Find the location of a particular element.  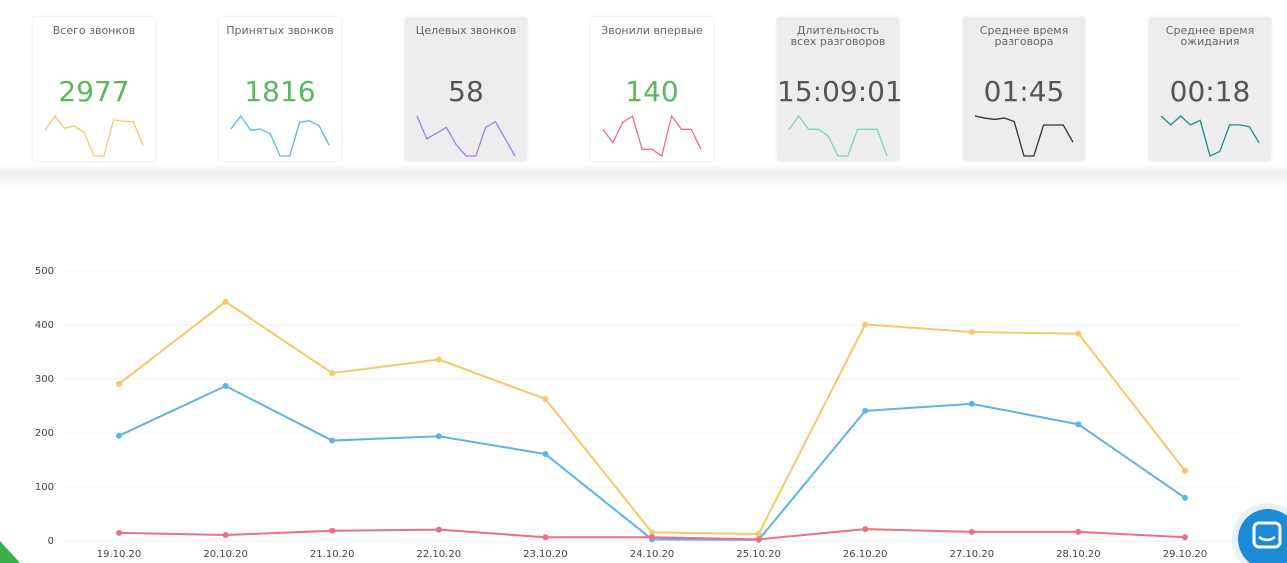

x-tick-label: 19.10.20 is located at coordinates (119, 554).